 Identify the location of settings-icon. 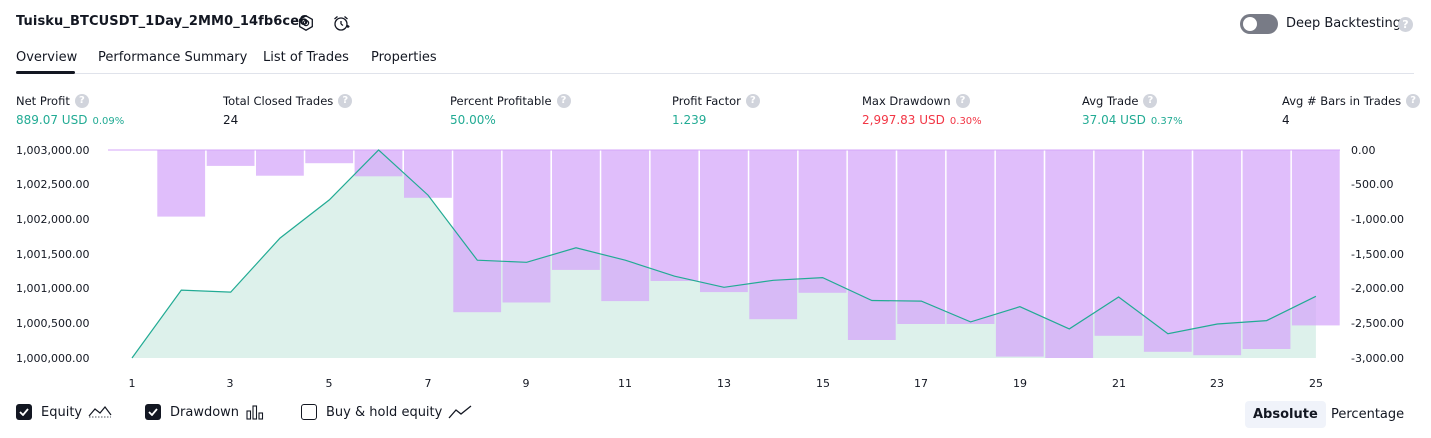
(306, 23).